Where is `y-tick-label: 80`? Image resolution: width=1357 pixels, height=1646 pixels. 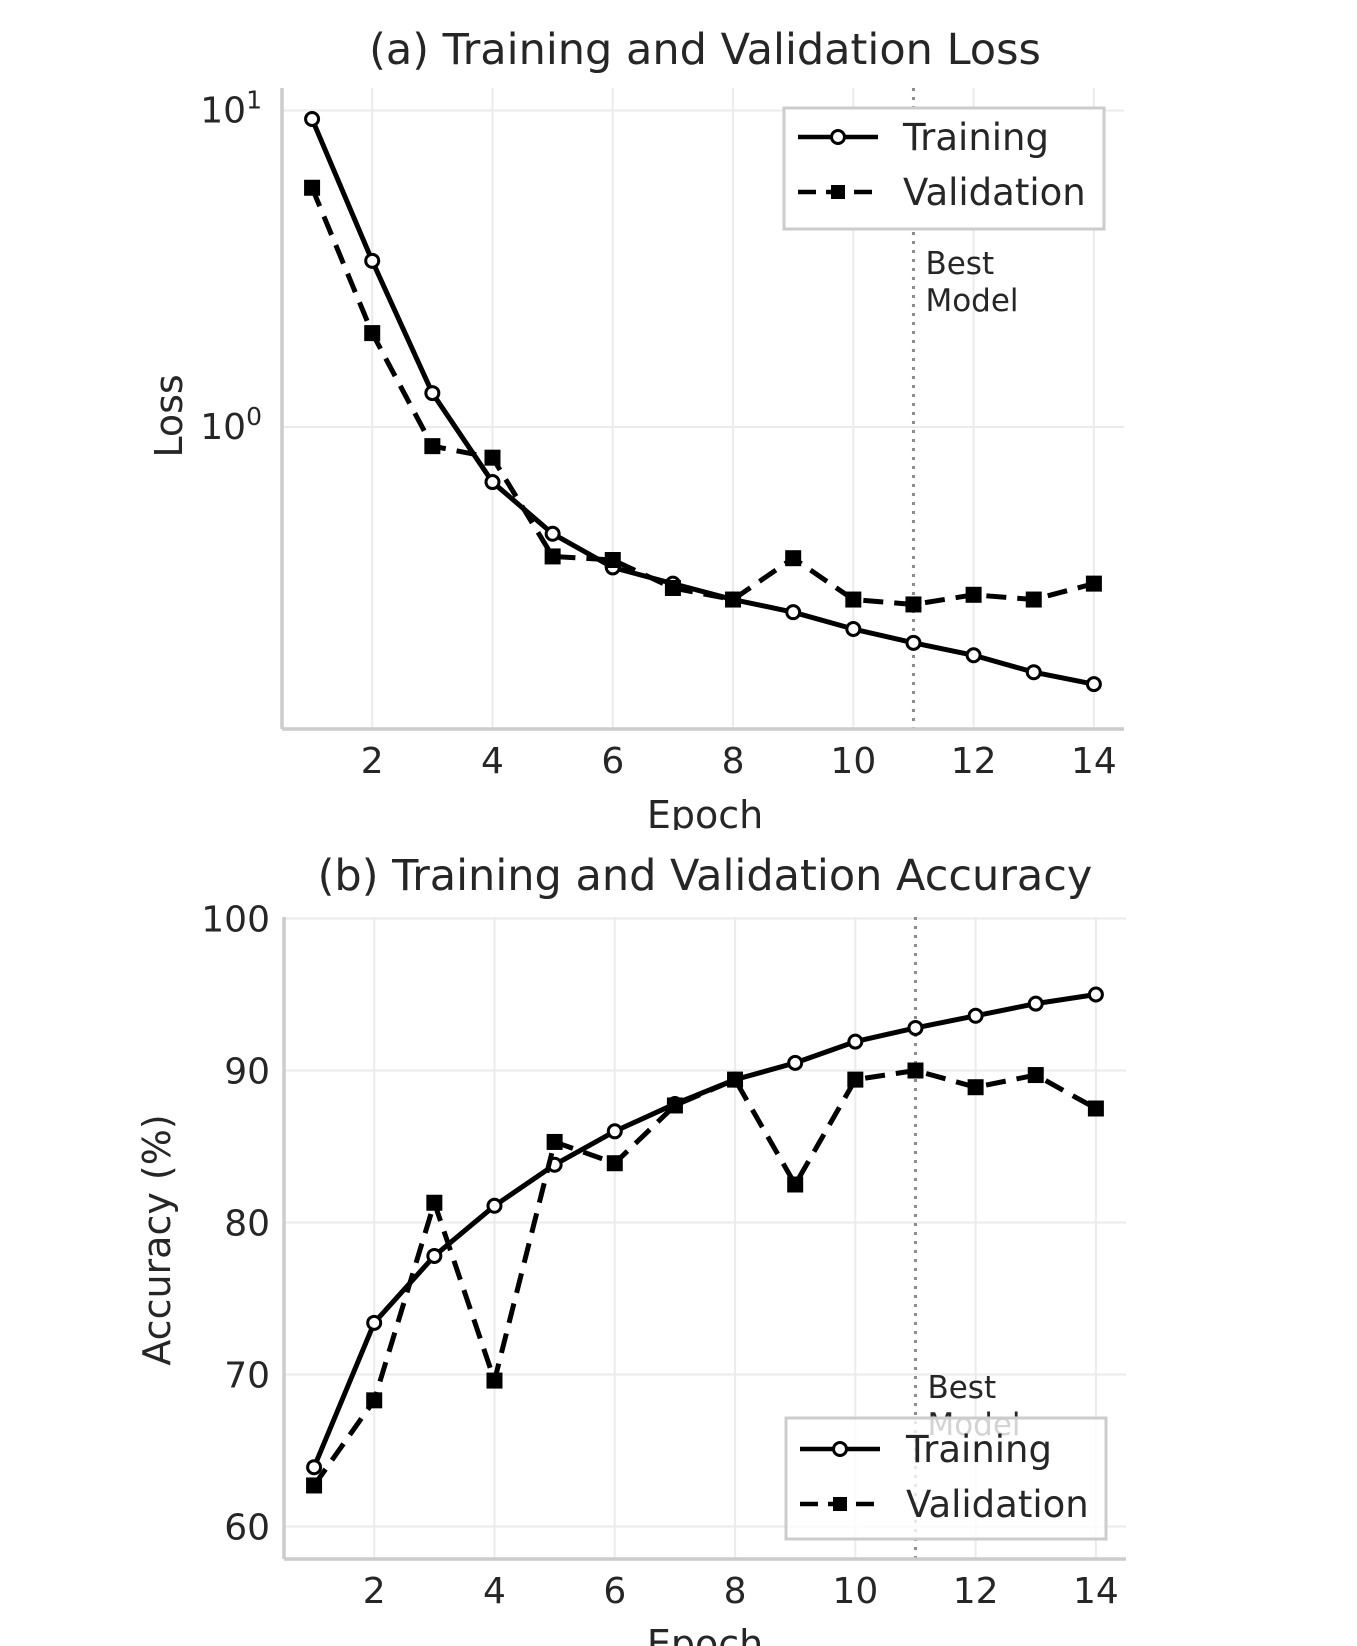 y-tick-label: 80 is located at coordinates (247, 1224).